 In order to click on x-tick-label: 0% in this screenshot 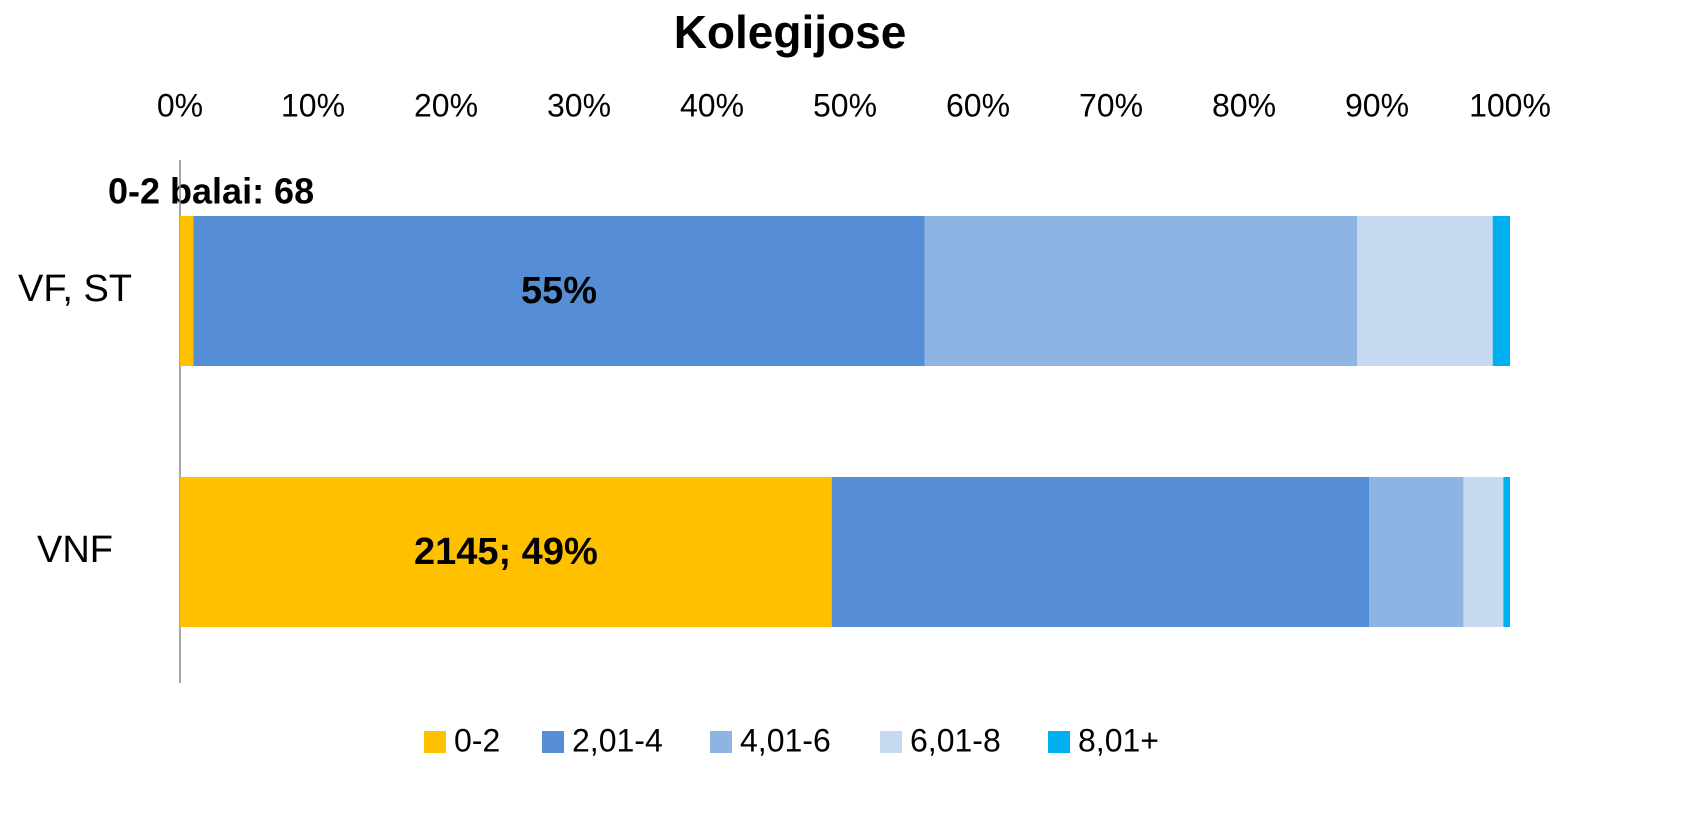, I will do `click(180, 105)`.